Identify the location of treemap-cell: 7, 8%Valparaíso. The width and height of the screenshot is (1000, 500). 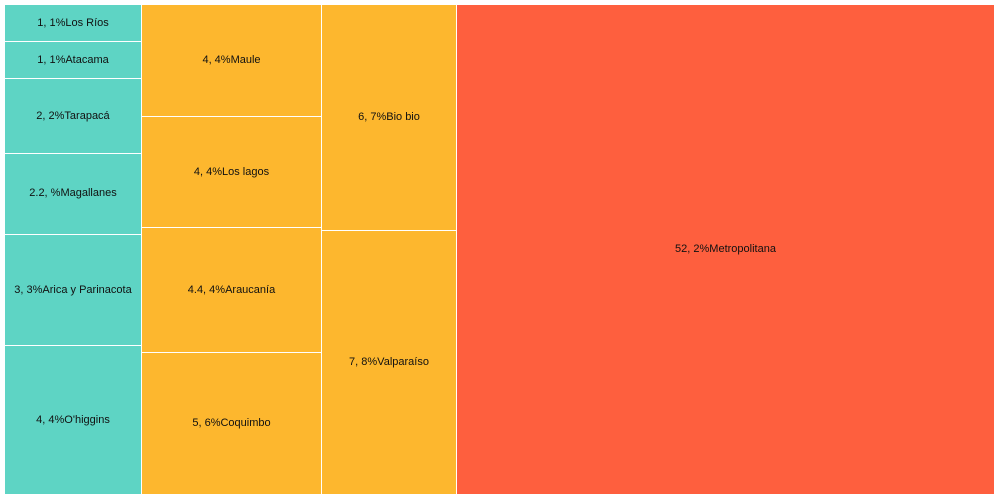
(389, 363).